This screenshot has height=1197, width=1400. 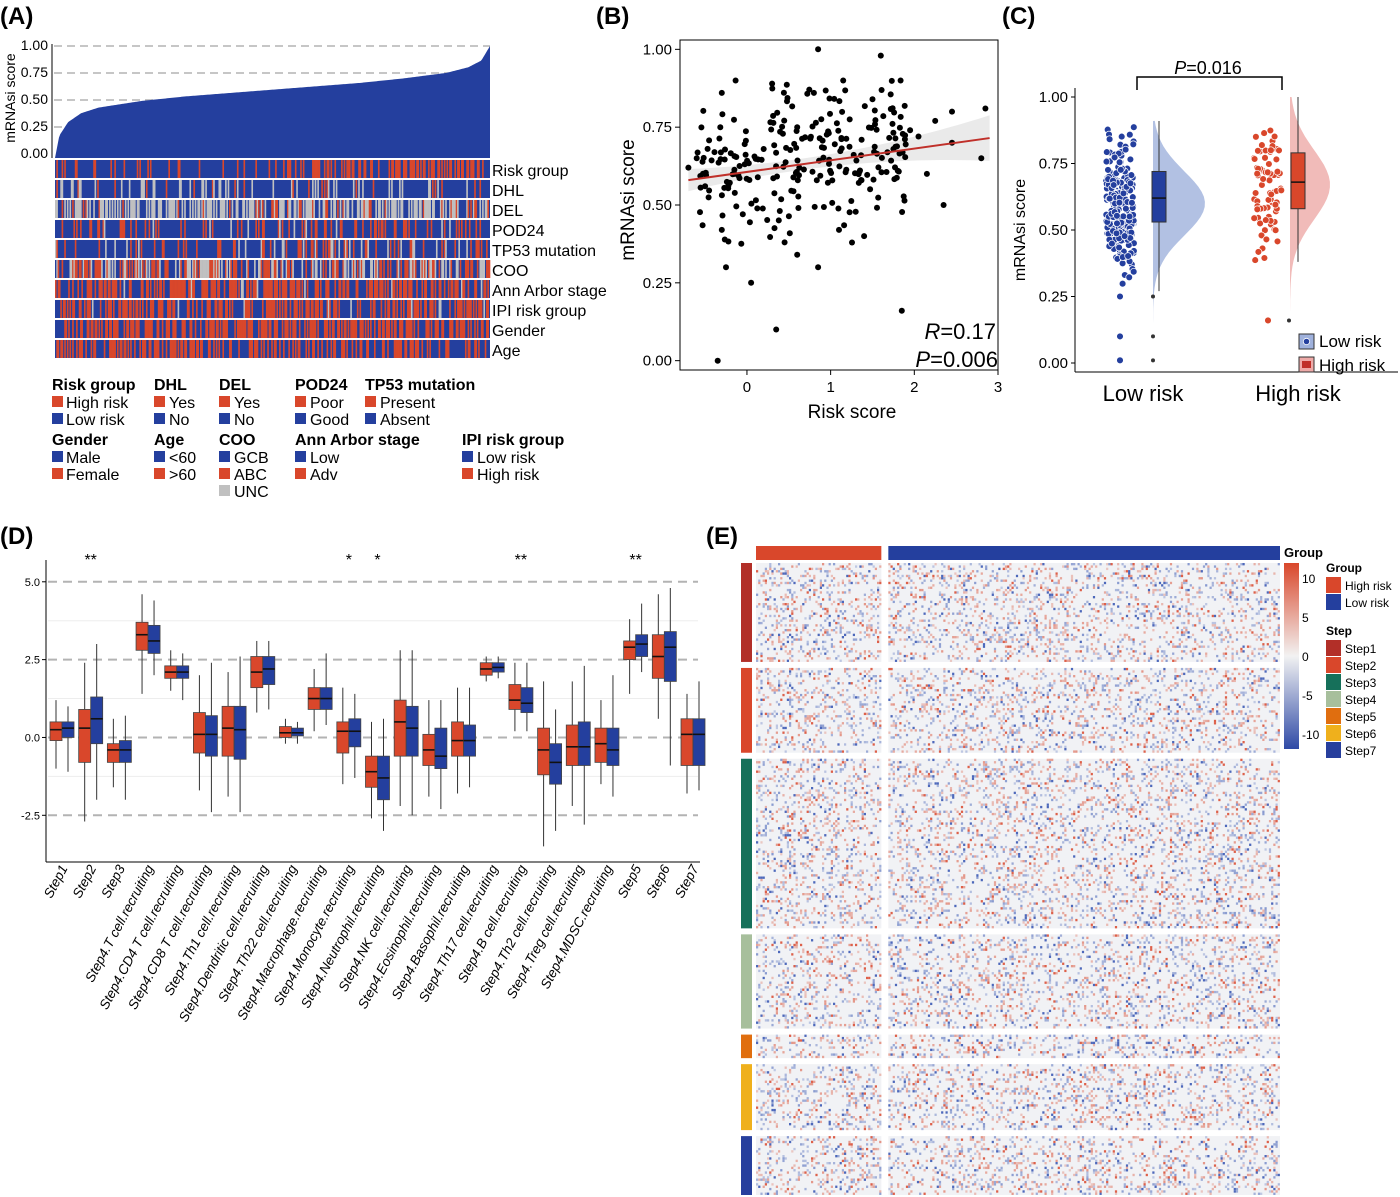 What do you see at coordinates (272, 102) in the screenshot?
I see `panel-a-score-bars` at bounding box center [272, 102].